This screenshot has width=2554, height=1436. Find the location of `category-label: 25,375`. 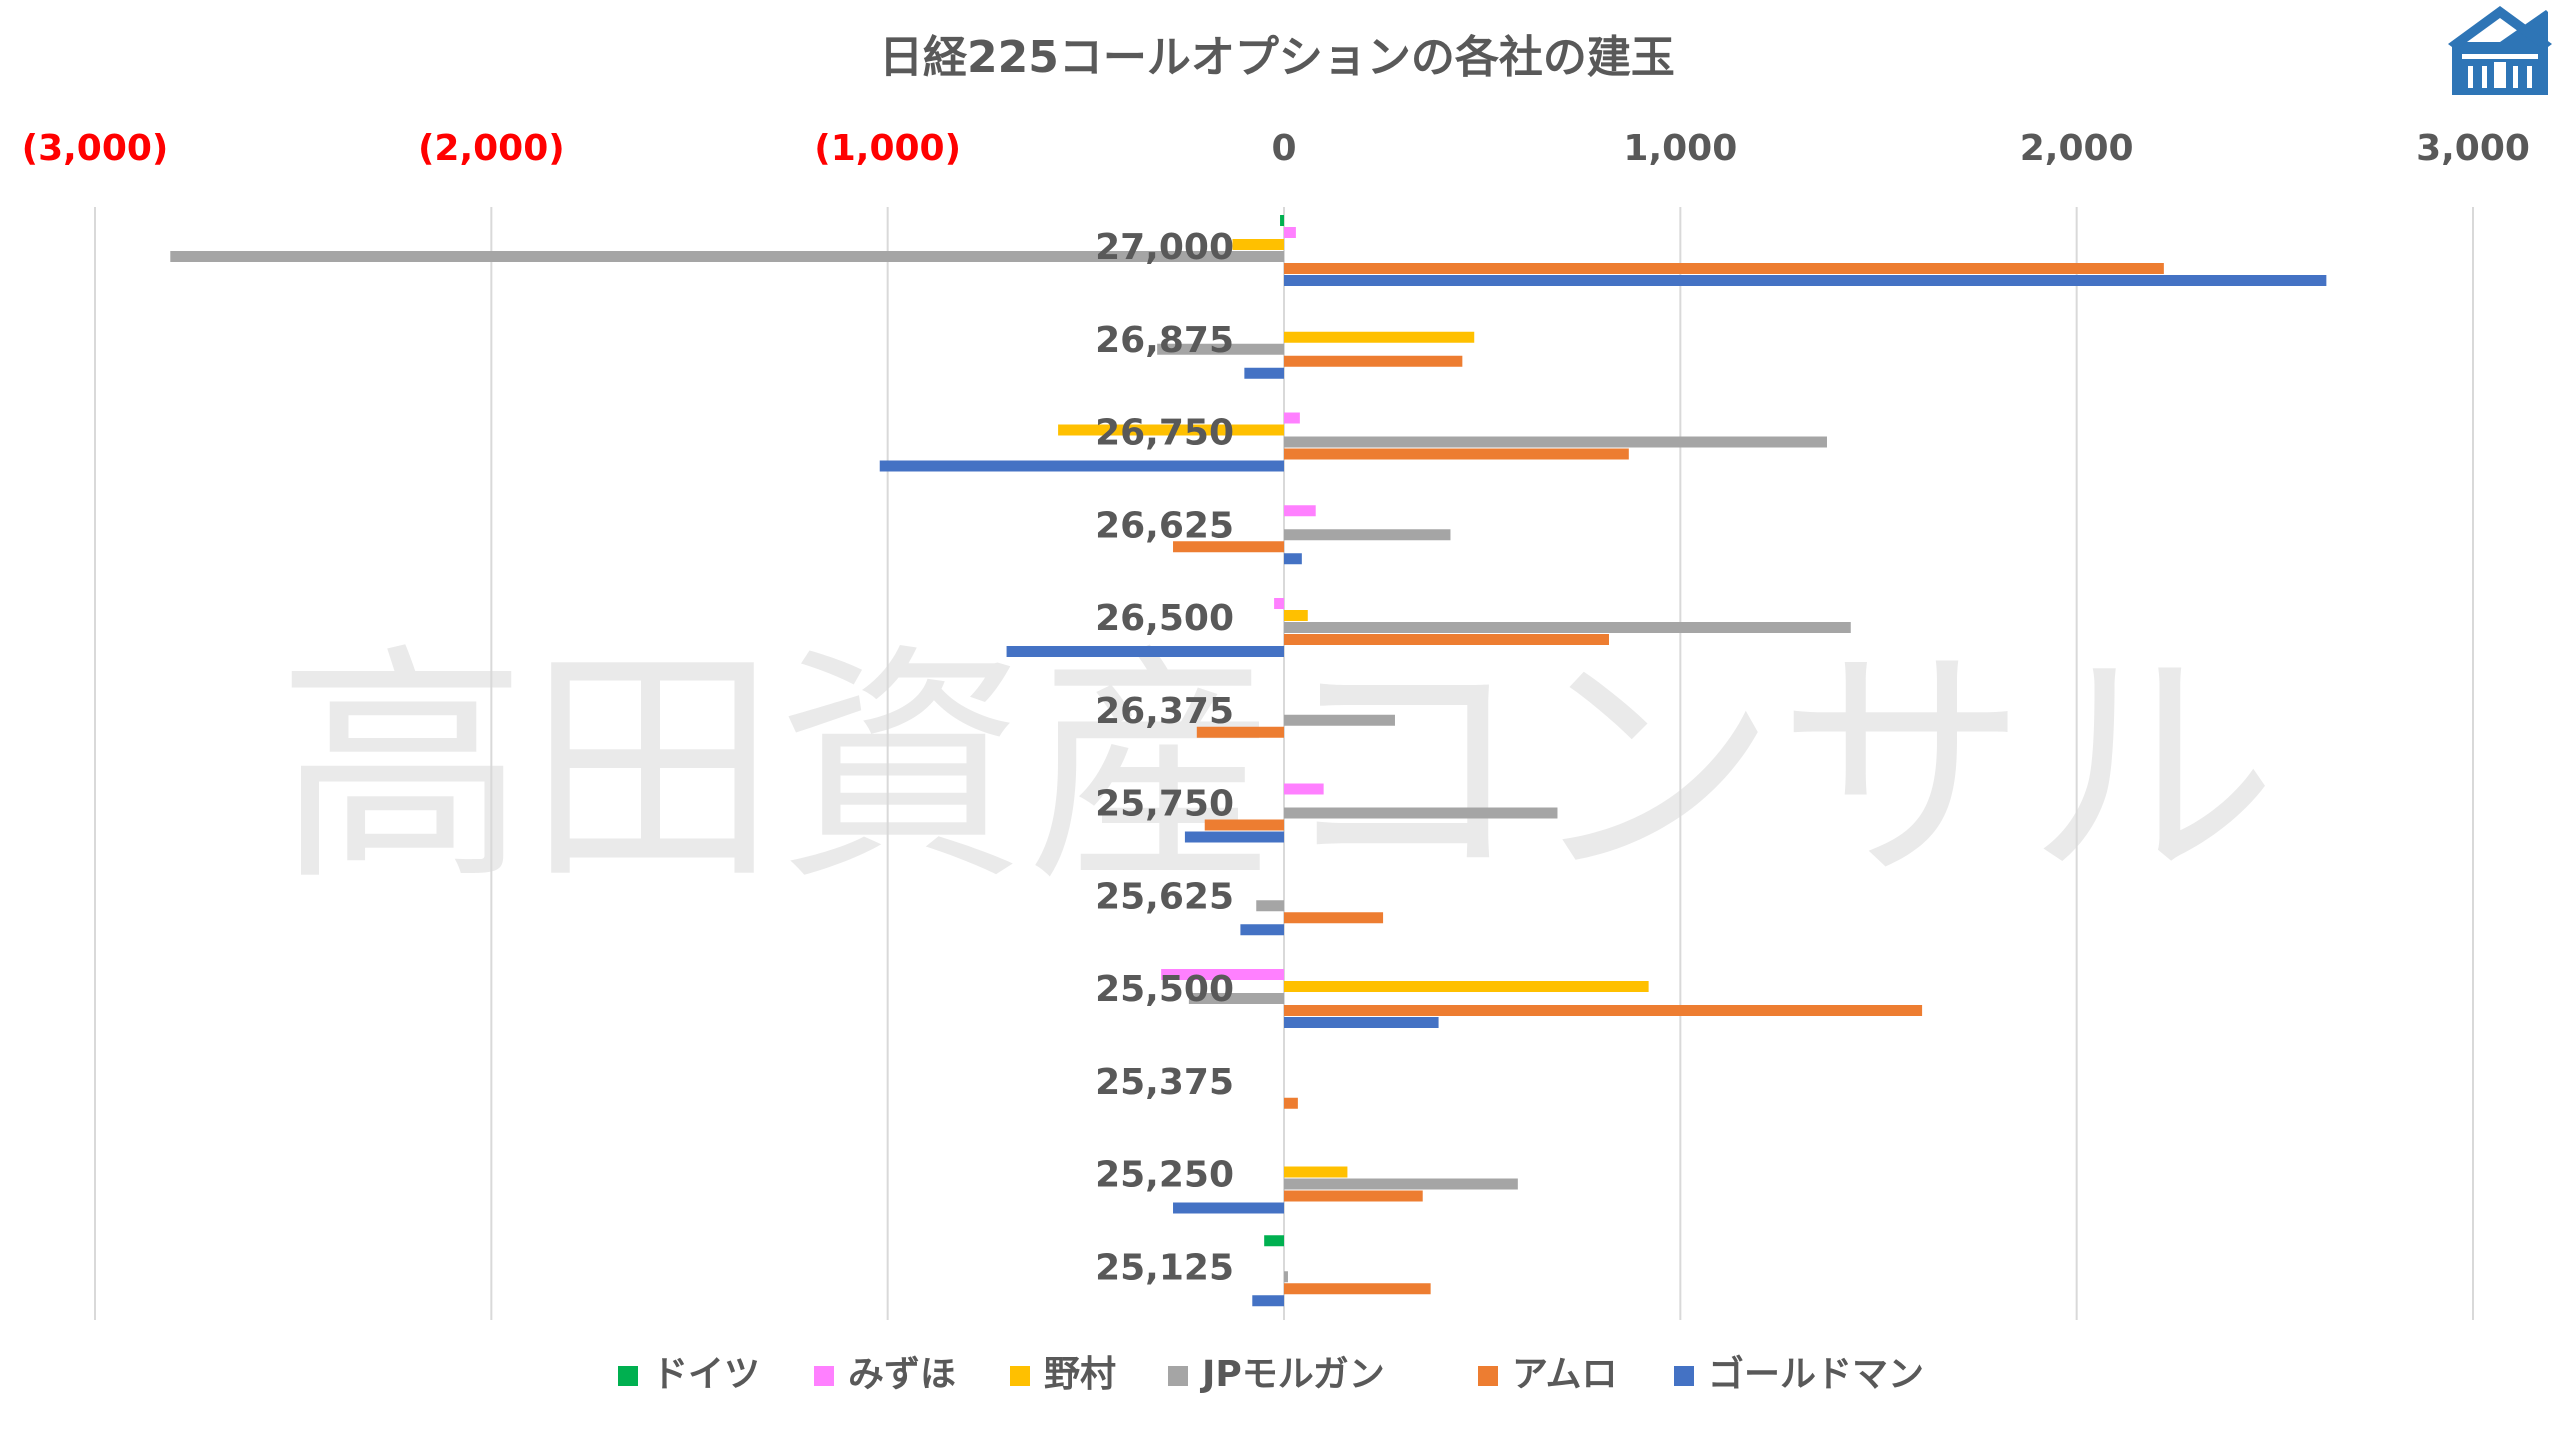

category-label: 25,375 is located at coordinates (1164, 1082).